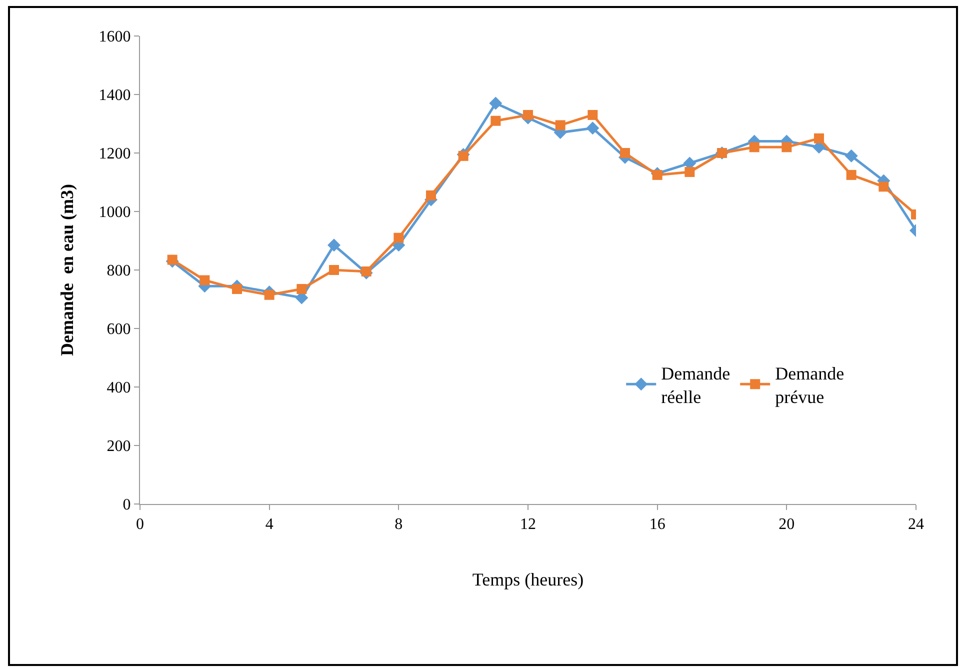  I want to click on x-tick-label: 16, so click(657, 525).